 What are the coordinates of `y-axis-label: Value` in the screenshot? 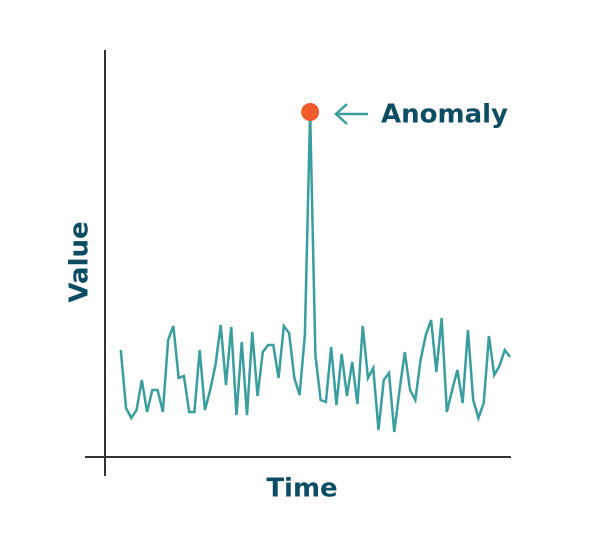 It's located at (80, 261).